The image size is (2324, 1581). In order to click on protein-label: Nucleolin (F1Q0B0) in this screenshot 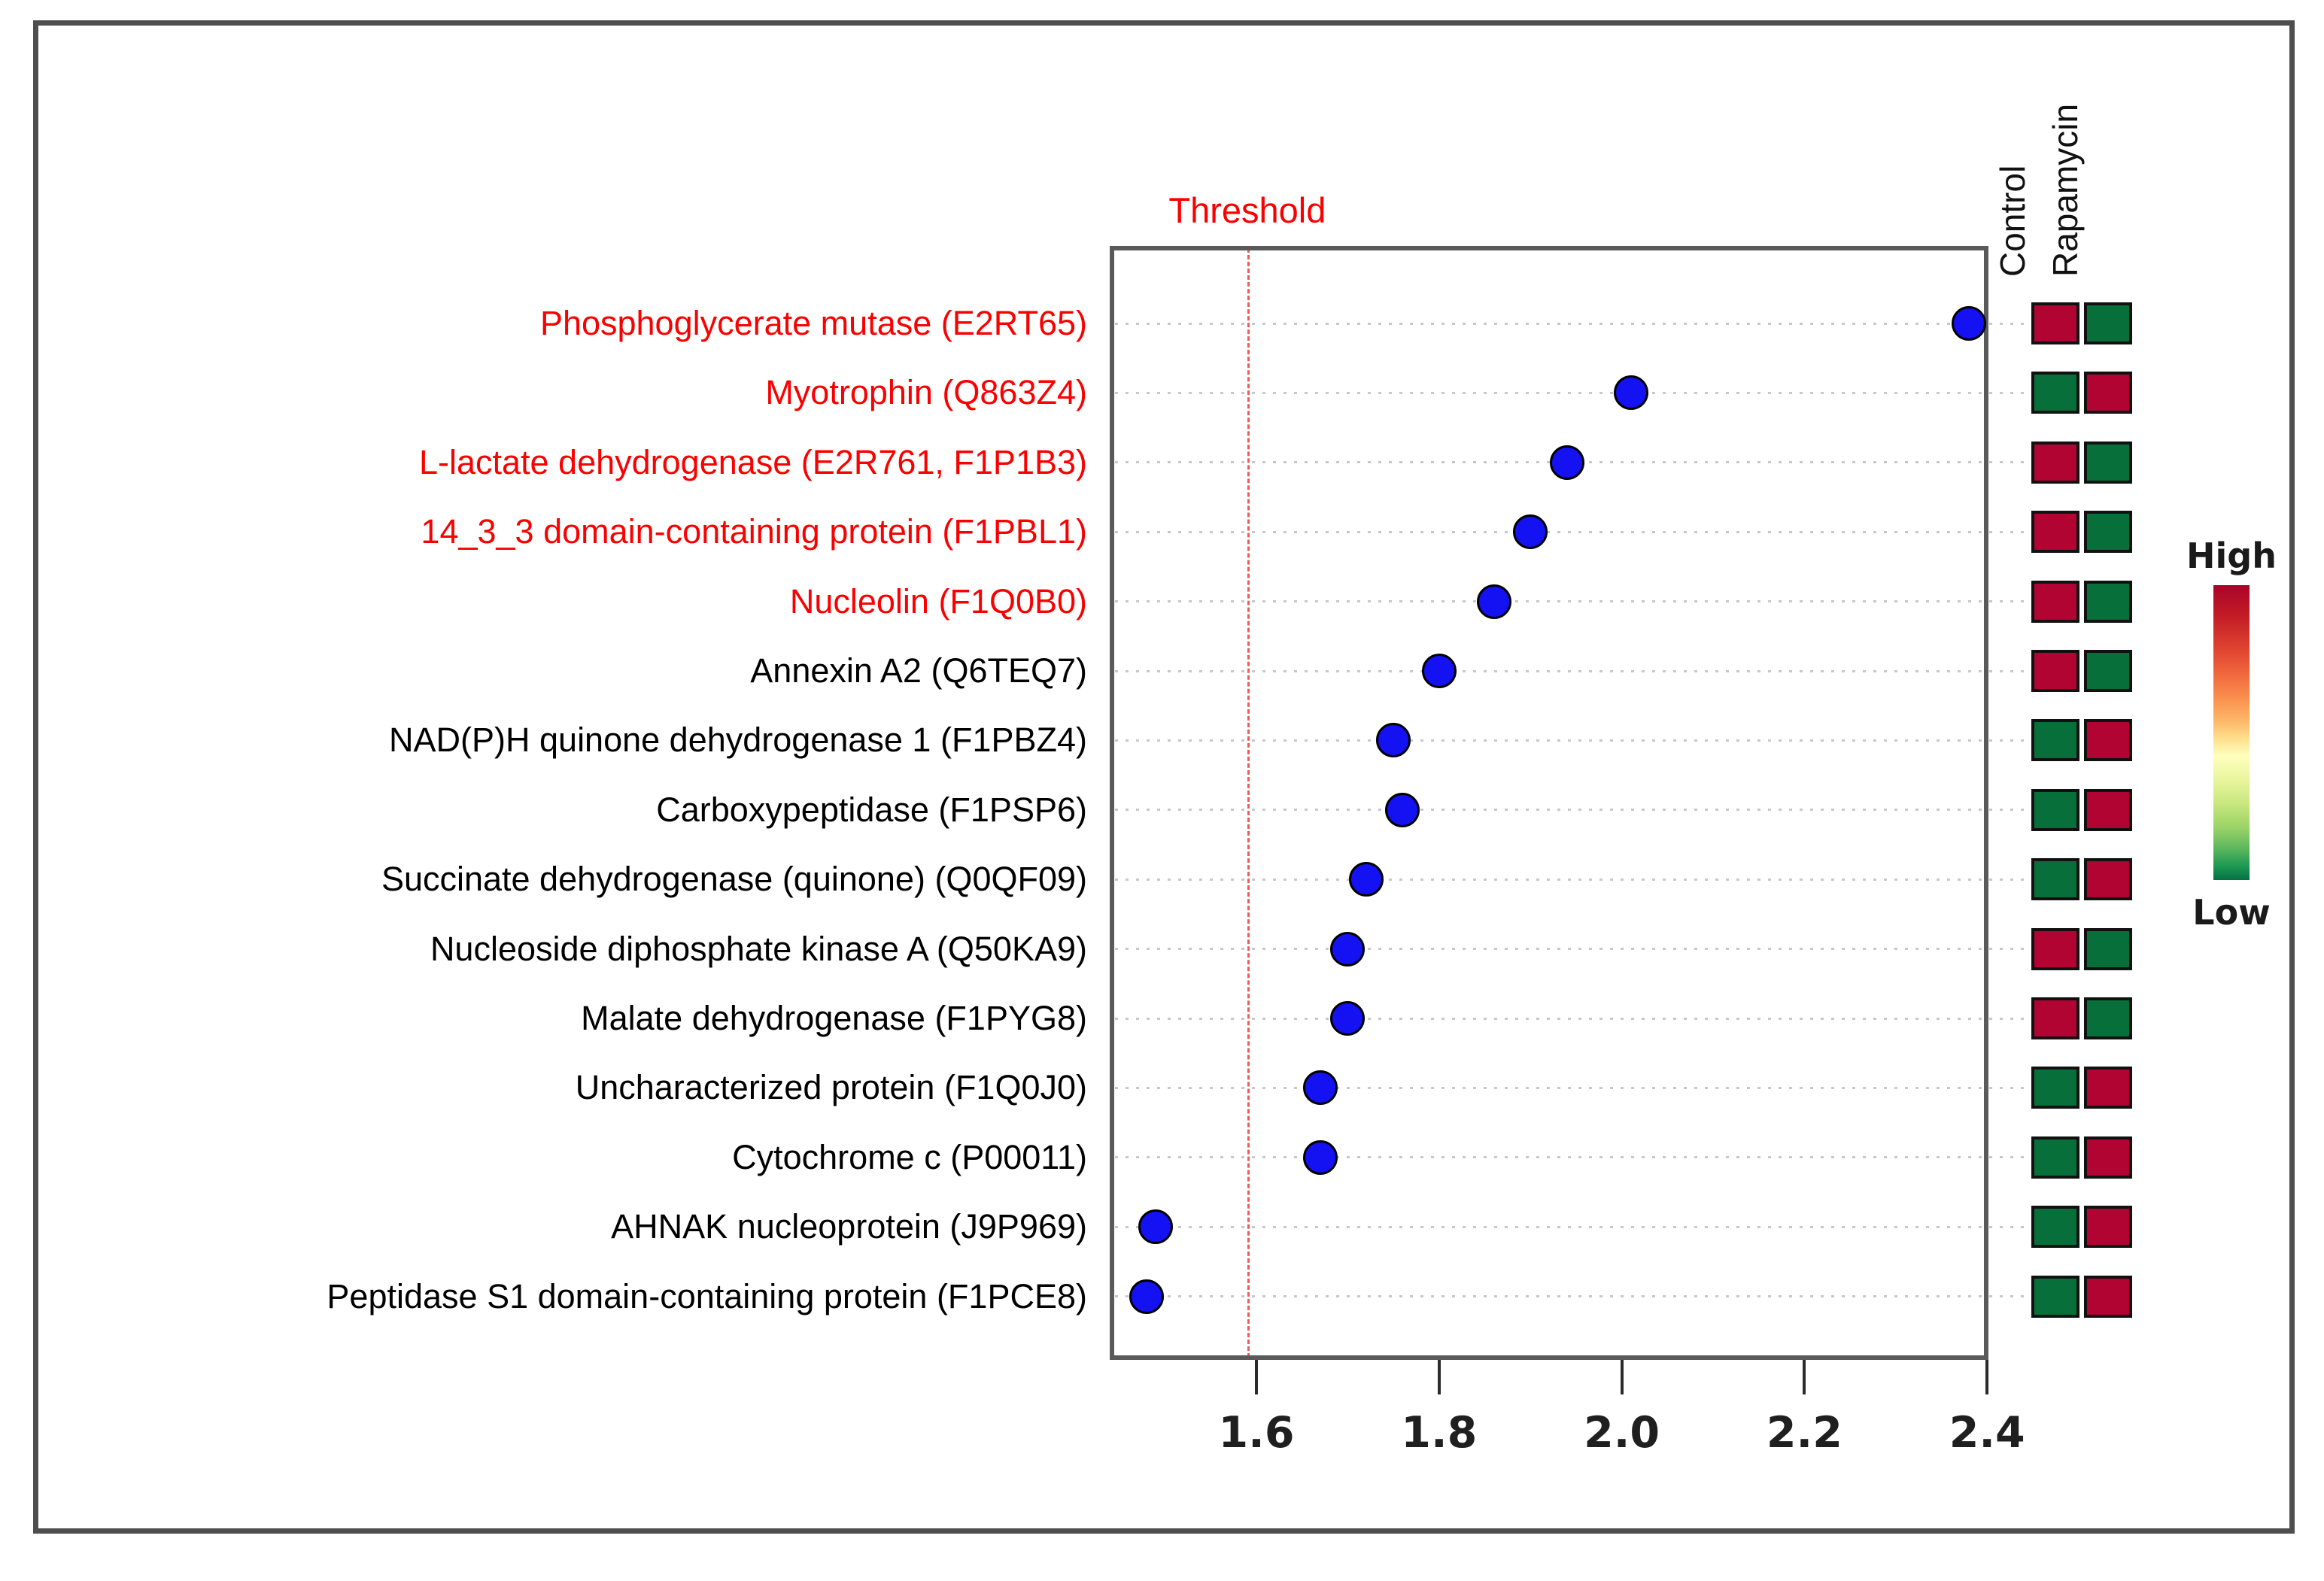, I will do `click(938, 601)`.